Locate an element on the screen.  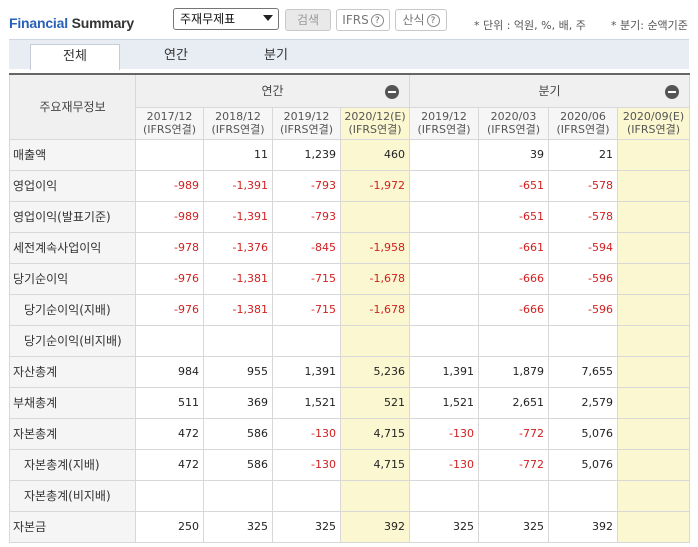
table-cell: 2,651 is located at coordinates (513, 402).